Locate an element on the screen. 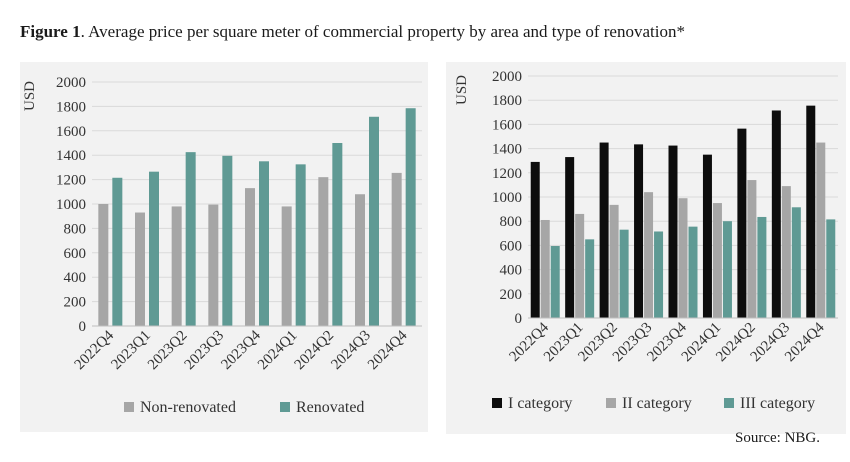 The width and height of the screenshot is (850, 462). x-tick-label: 2024Q3 is located at coordinates (350, 350).